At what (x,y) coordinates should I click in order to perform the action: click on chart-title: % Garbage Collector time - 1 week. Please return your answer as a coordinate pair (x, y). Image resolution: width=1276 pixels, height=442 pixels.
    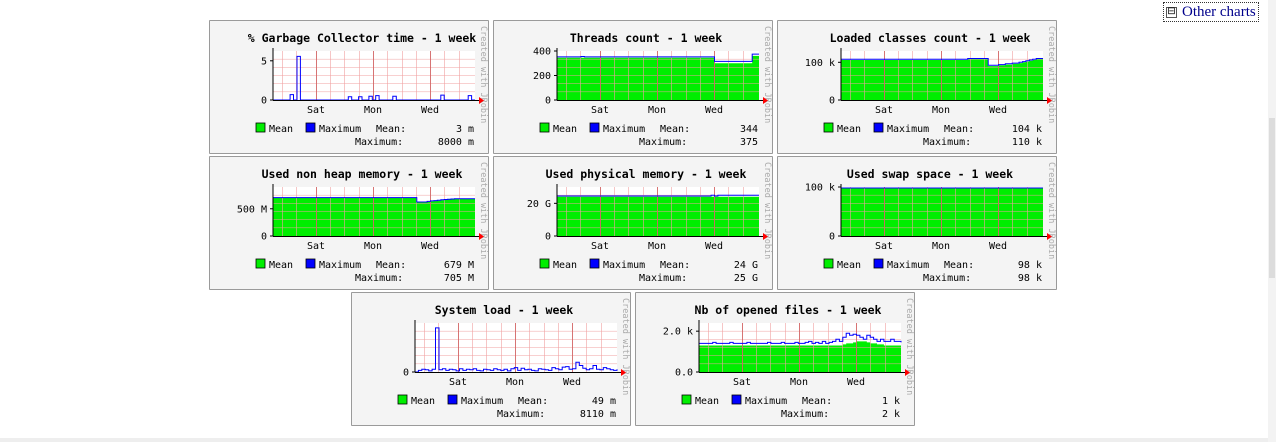
    Looking at the image, I should click on (362, 38).